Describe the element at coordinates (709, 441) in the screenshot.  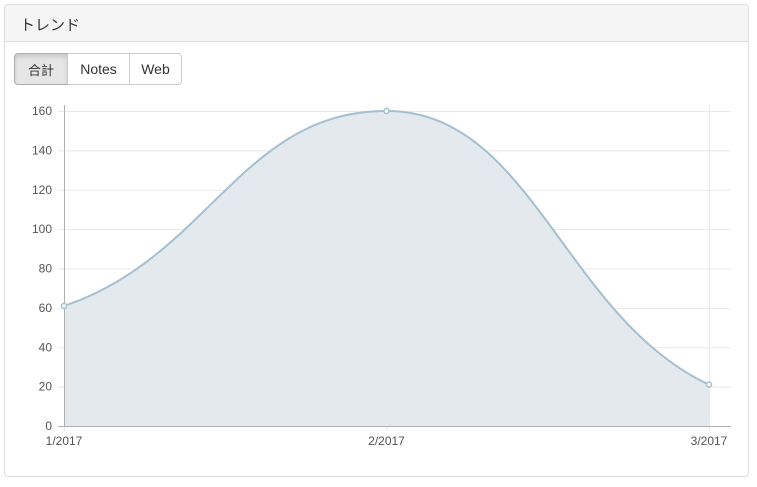
I see `x-tick-label: 3/2017` at that location.